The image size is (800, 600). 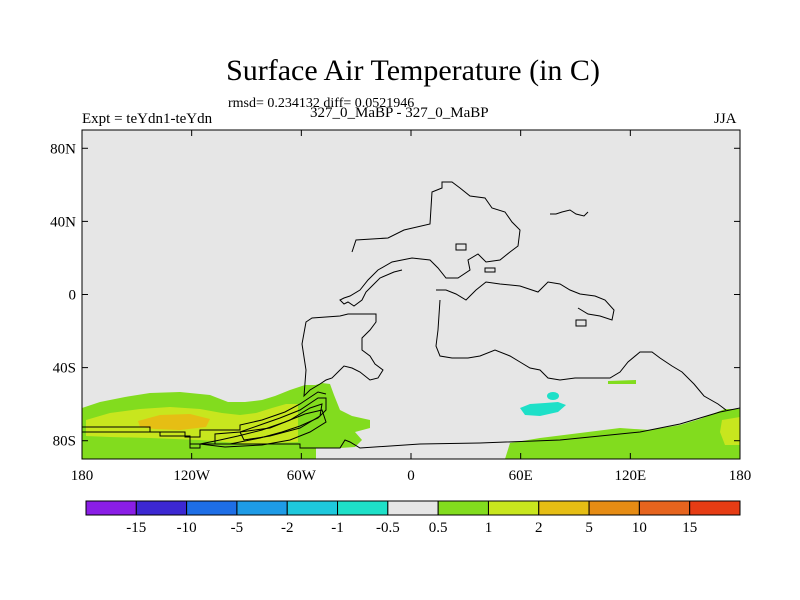 I want to click on y-tick-label: 80N, so click(x=63, y=149).